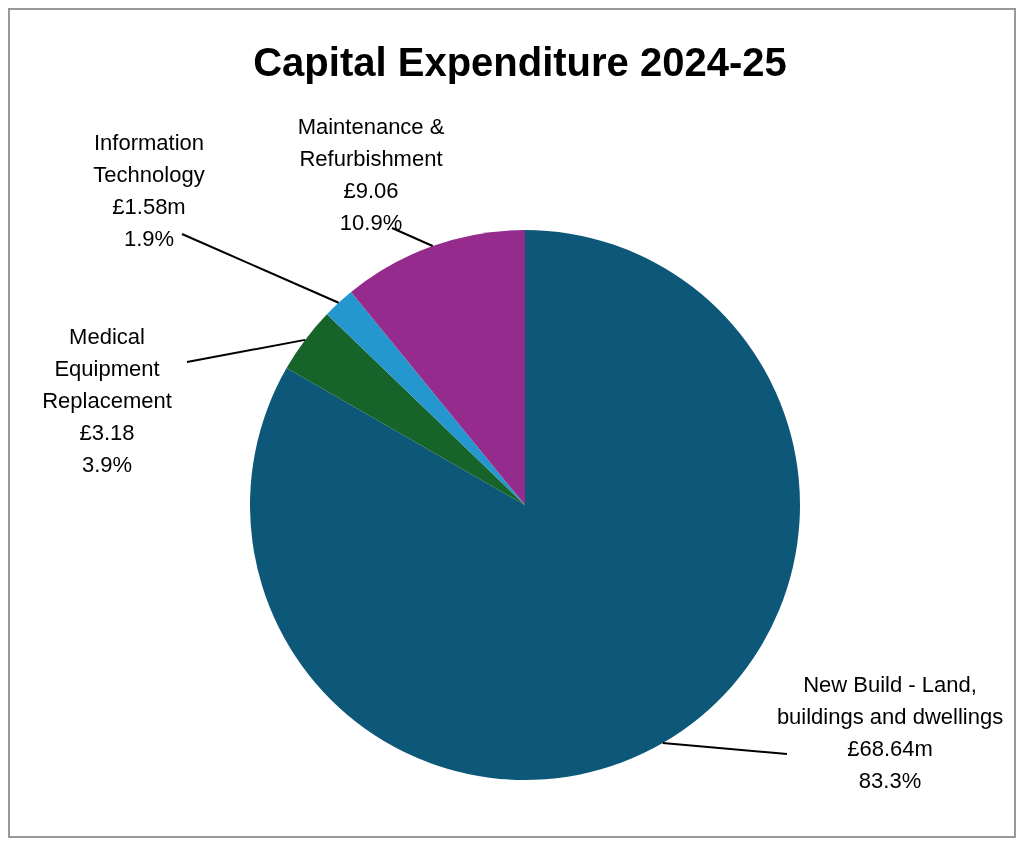 The height and width of the screenshot is (846, 1024). I want to click on chart-title: Capital Expenditure 2024-25, so click(520, 62).